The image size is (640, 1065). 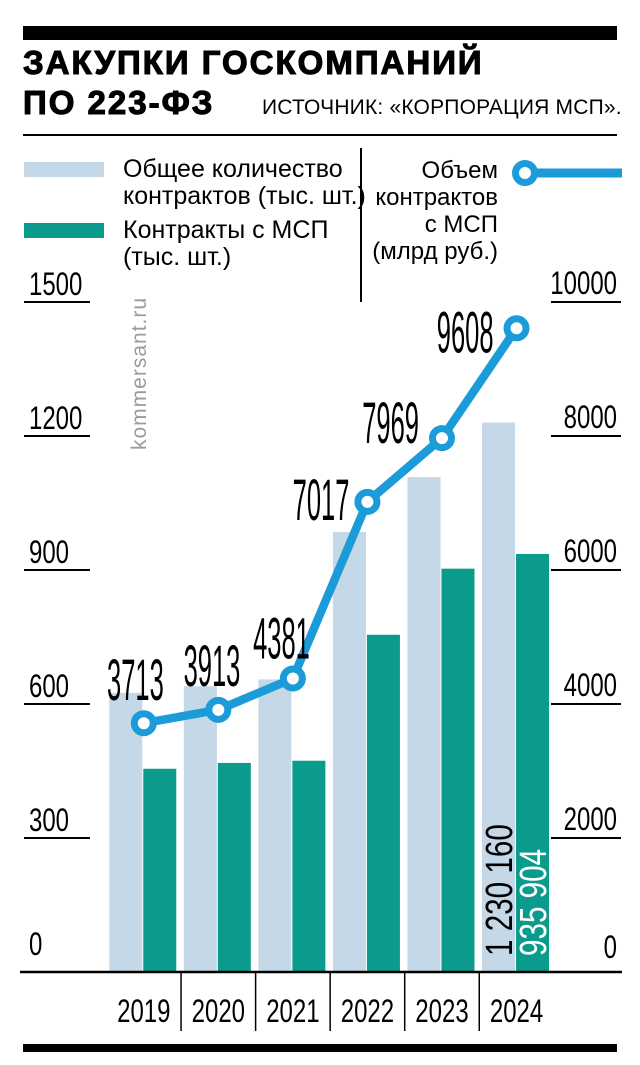 What do you see at coordinates (135, 680) in the screenshot?
I see `line-value-label: 3713` at bounding box center [135, 680].